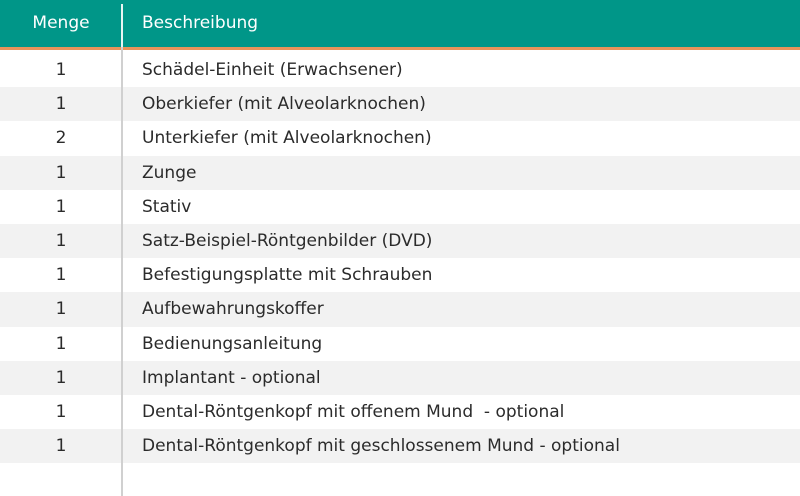  What do you see at coordinates (122, 25) in the screenshot?
I see `column-divider-header` at bounding box center [122, 25].